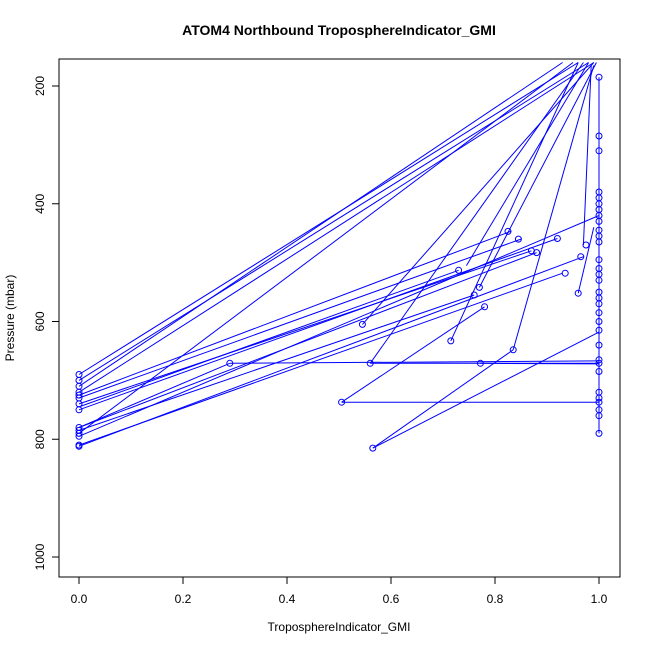 The width and height of the screenshot is (650, 650). What do you see at coordinates (40, 439) in the screenshot?
I see `y-tick-label-3: 800` at bounding box center [40, 439].